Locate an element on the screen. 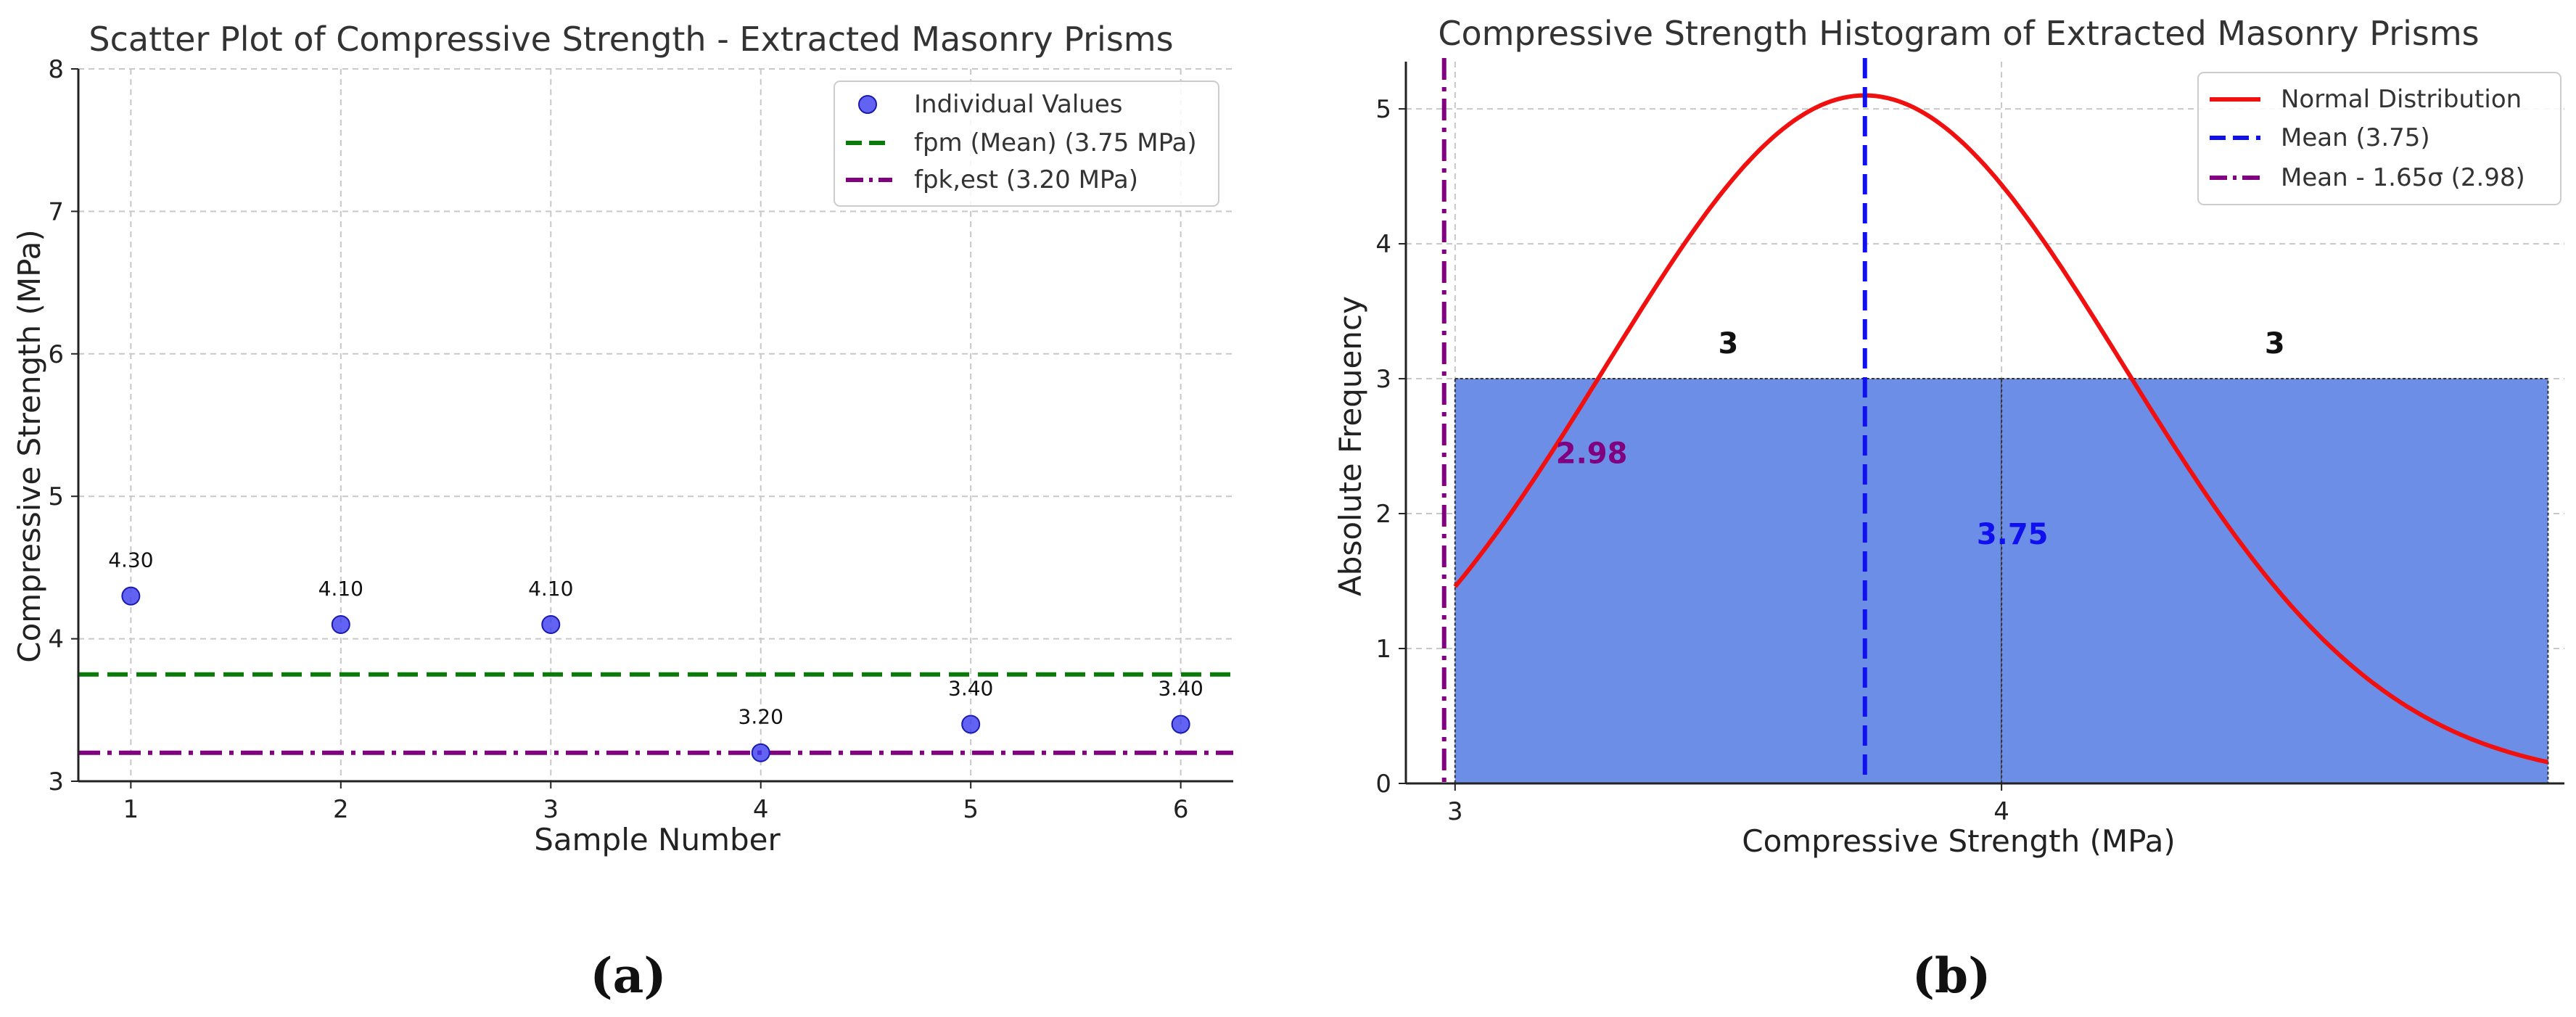 The width and height of the screenshot is (2576, 1017). scatter-legend-label-2: fpm (Mean) (3.75 MPa) is located at coordinates (1055, 142).